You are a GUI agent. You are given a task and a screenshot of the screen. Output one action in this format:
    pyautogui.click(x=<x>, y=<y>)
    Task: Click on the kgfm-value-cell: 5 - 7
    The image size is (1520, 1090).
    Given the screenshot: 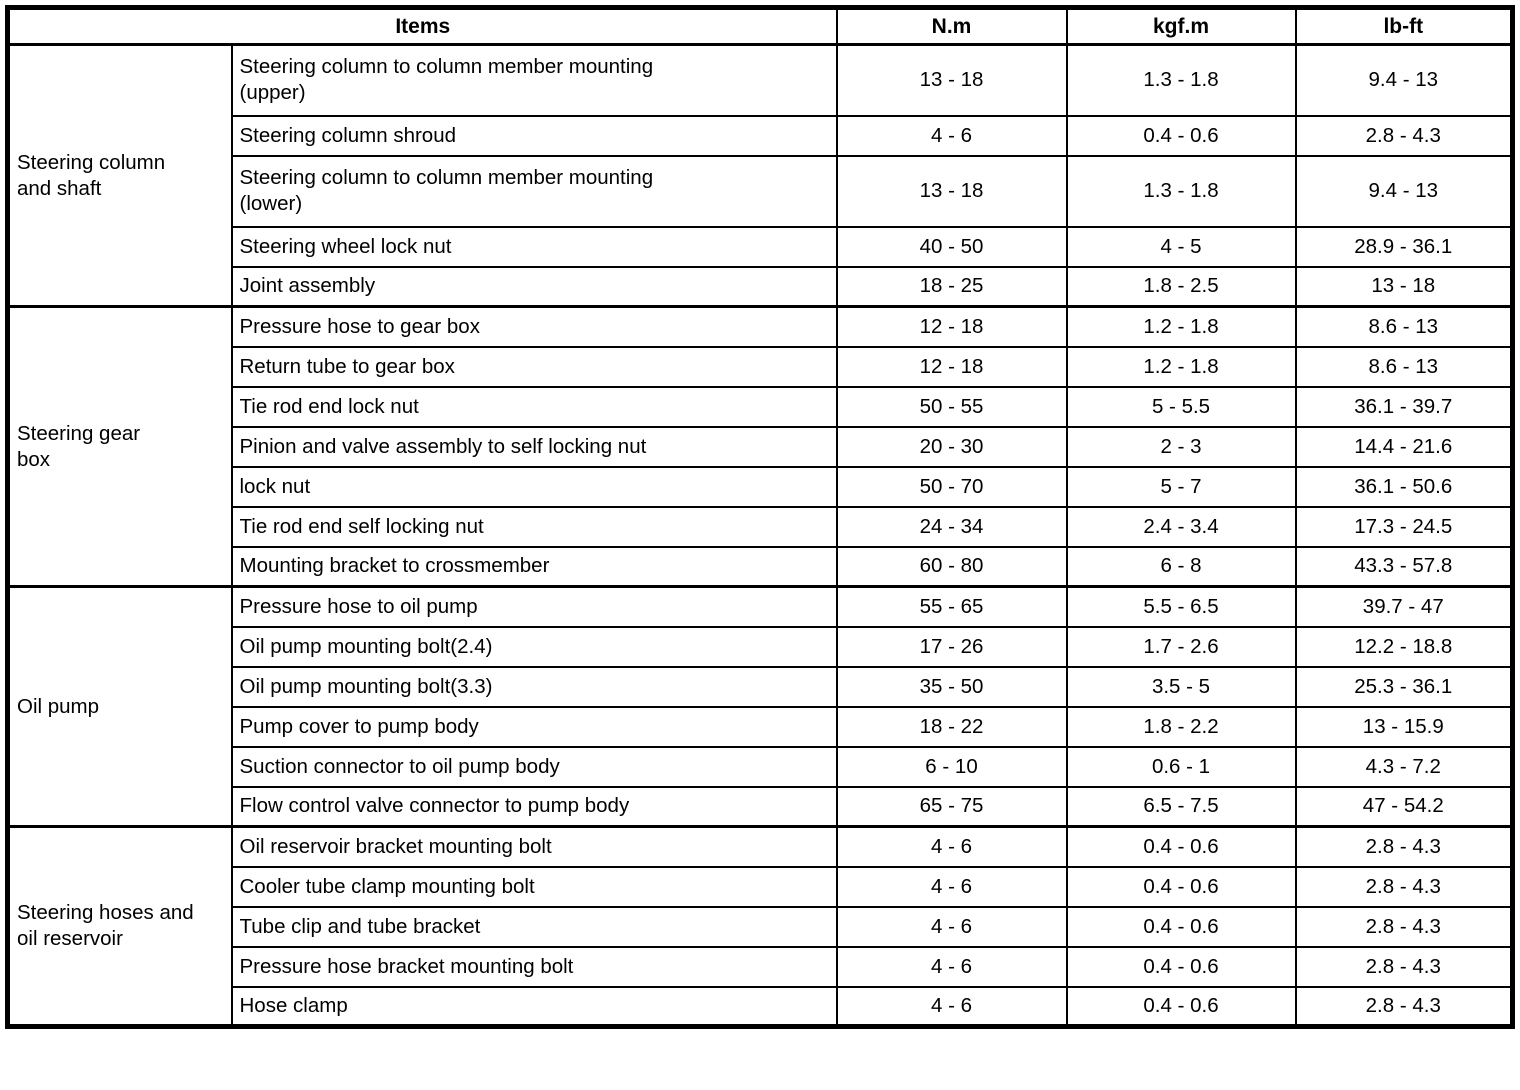 What is the action you would take?
    pyautogui.click(x=1181, y=486)
    